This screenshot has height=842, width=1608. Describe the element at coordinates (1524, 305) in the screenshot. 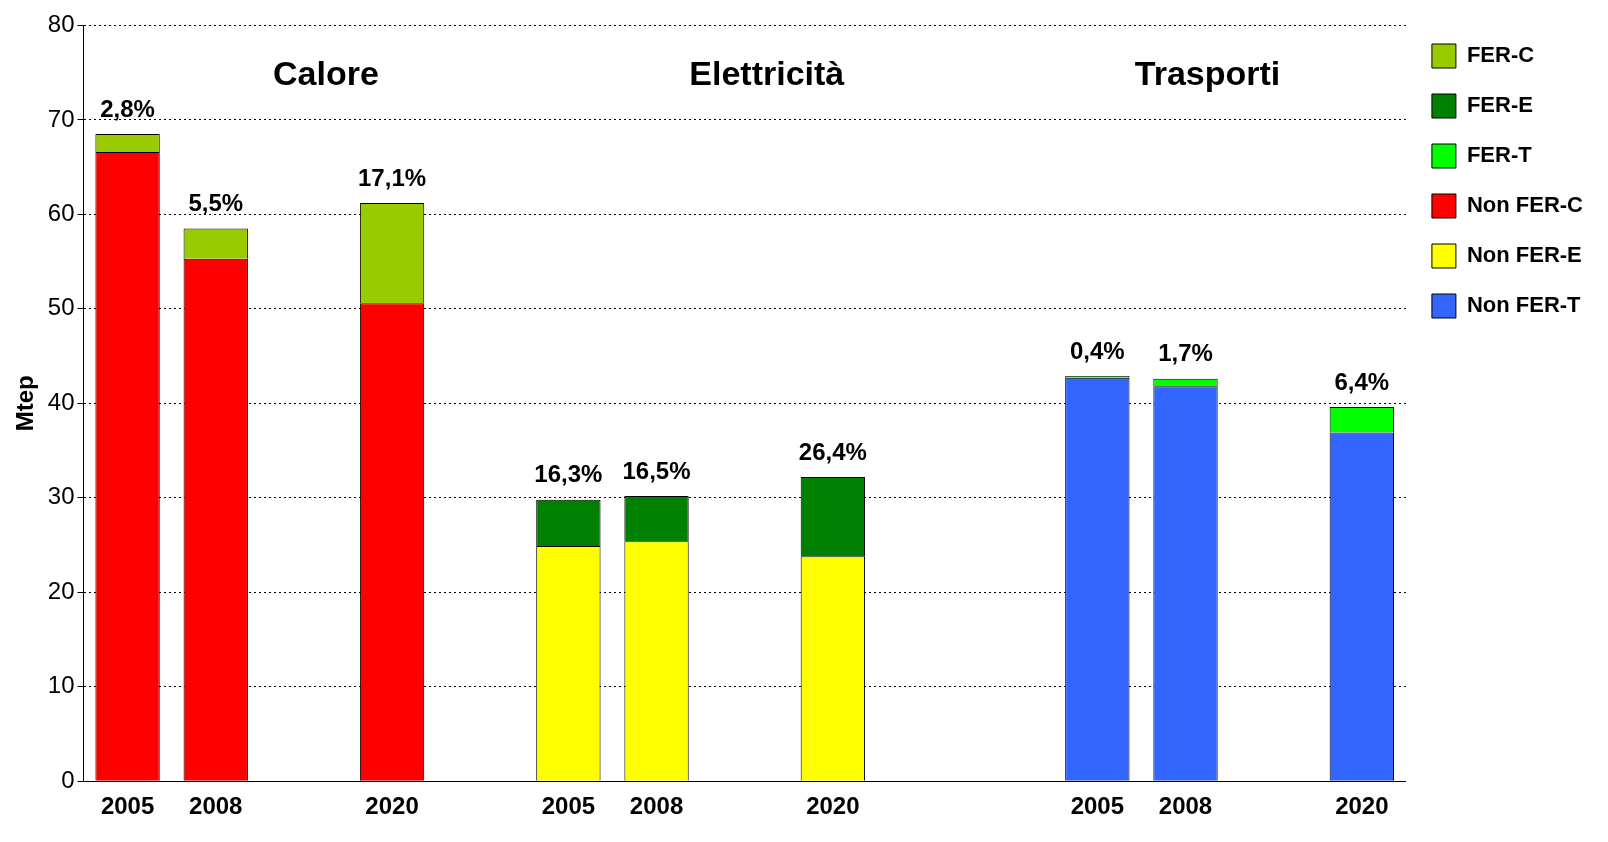

I see `legend-label: Non FER-T` at that location.